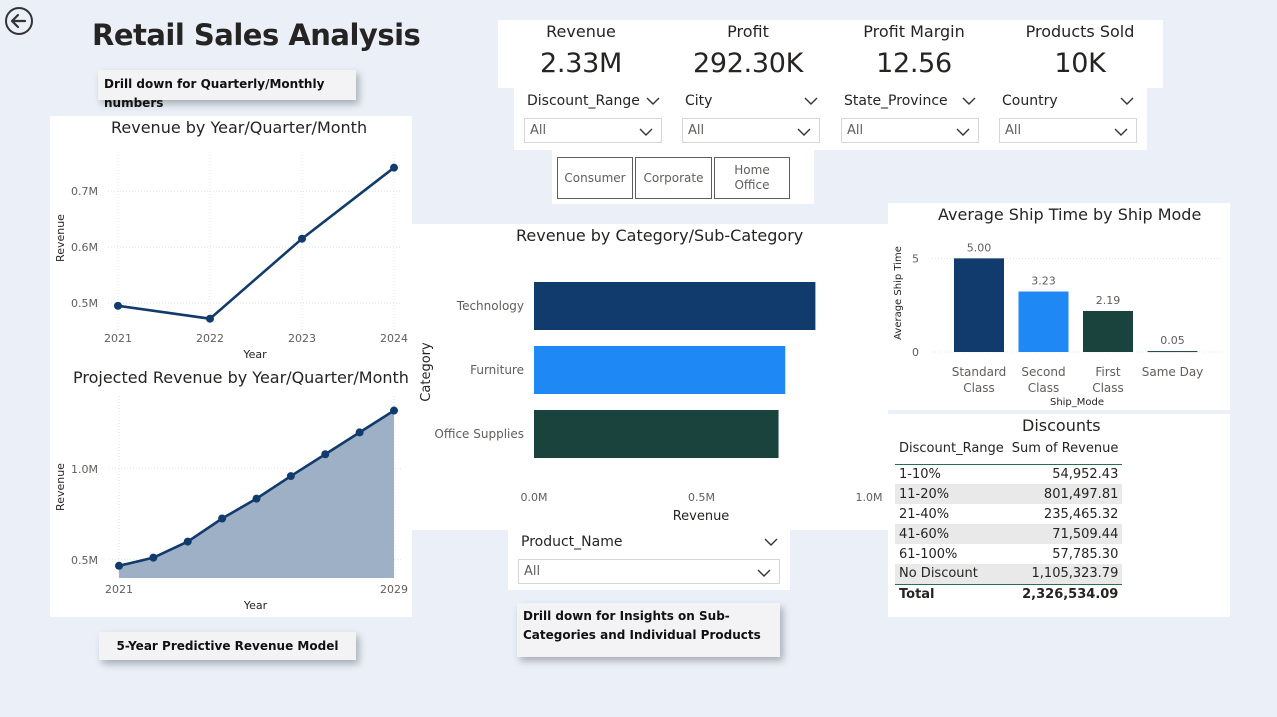  Describe the element at coordinates (210, 338) in the screenshot. I see `x-tick-label: 2022` at that location.